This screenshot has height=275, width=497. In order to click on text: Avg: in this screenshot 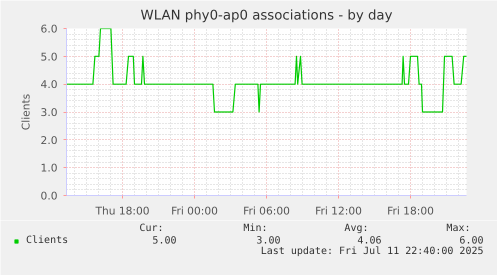, I will do `click(356, 228)`.